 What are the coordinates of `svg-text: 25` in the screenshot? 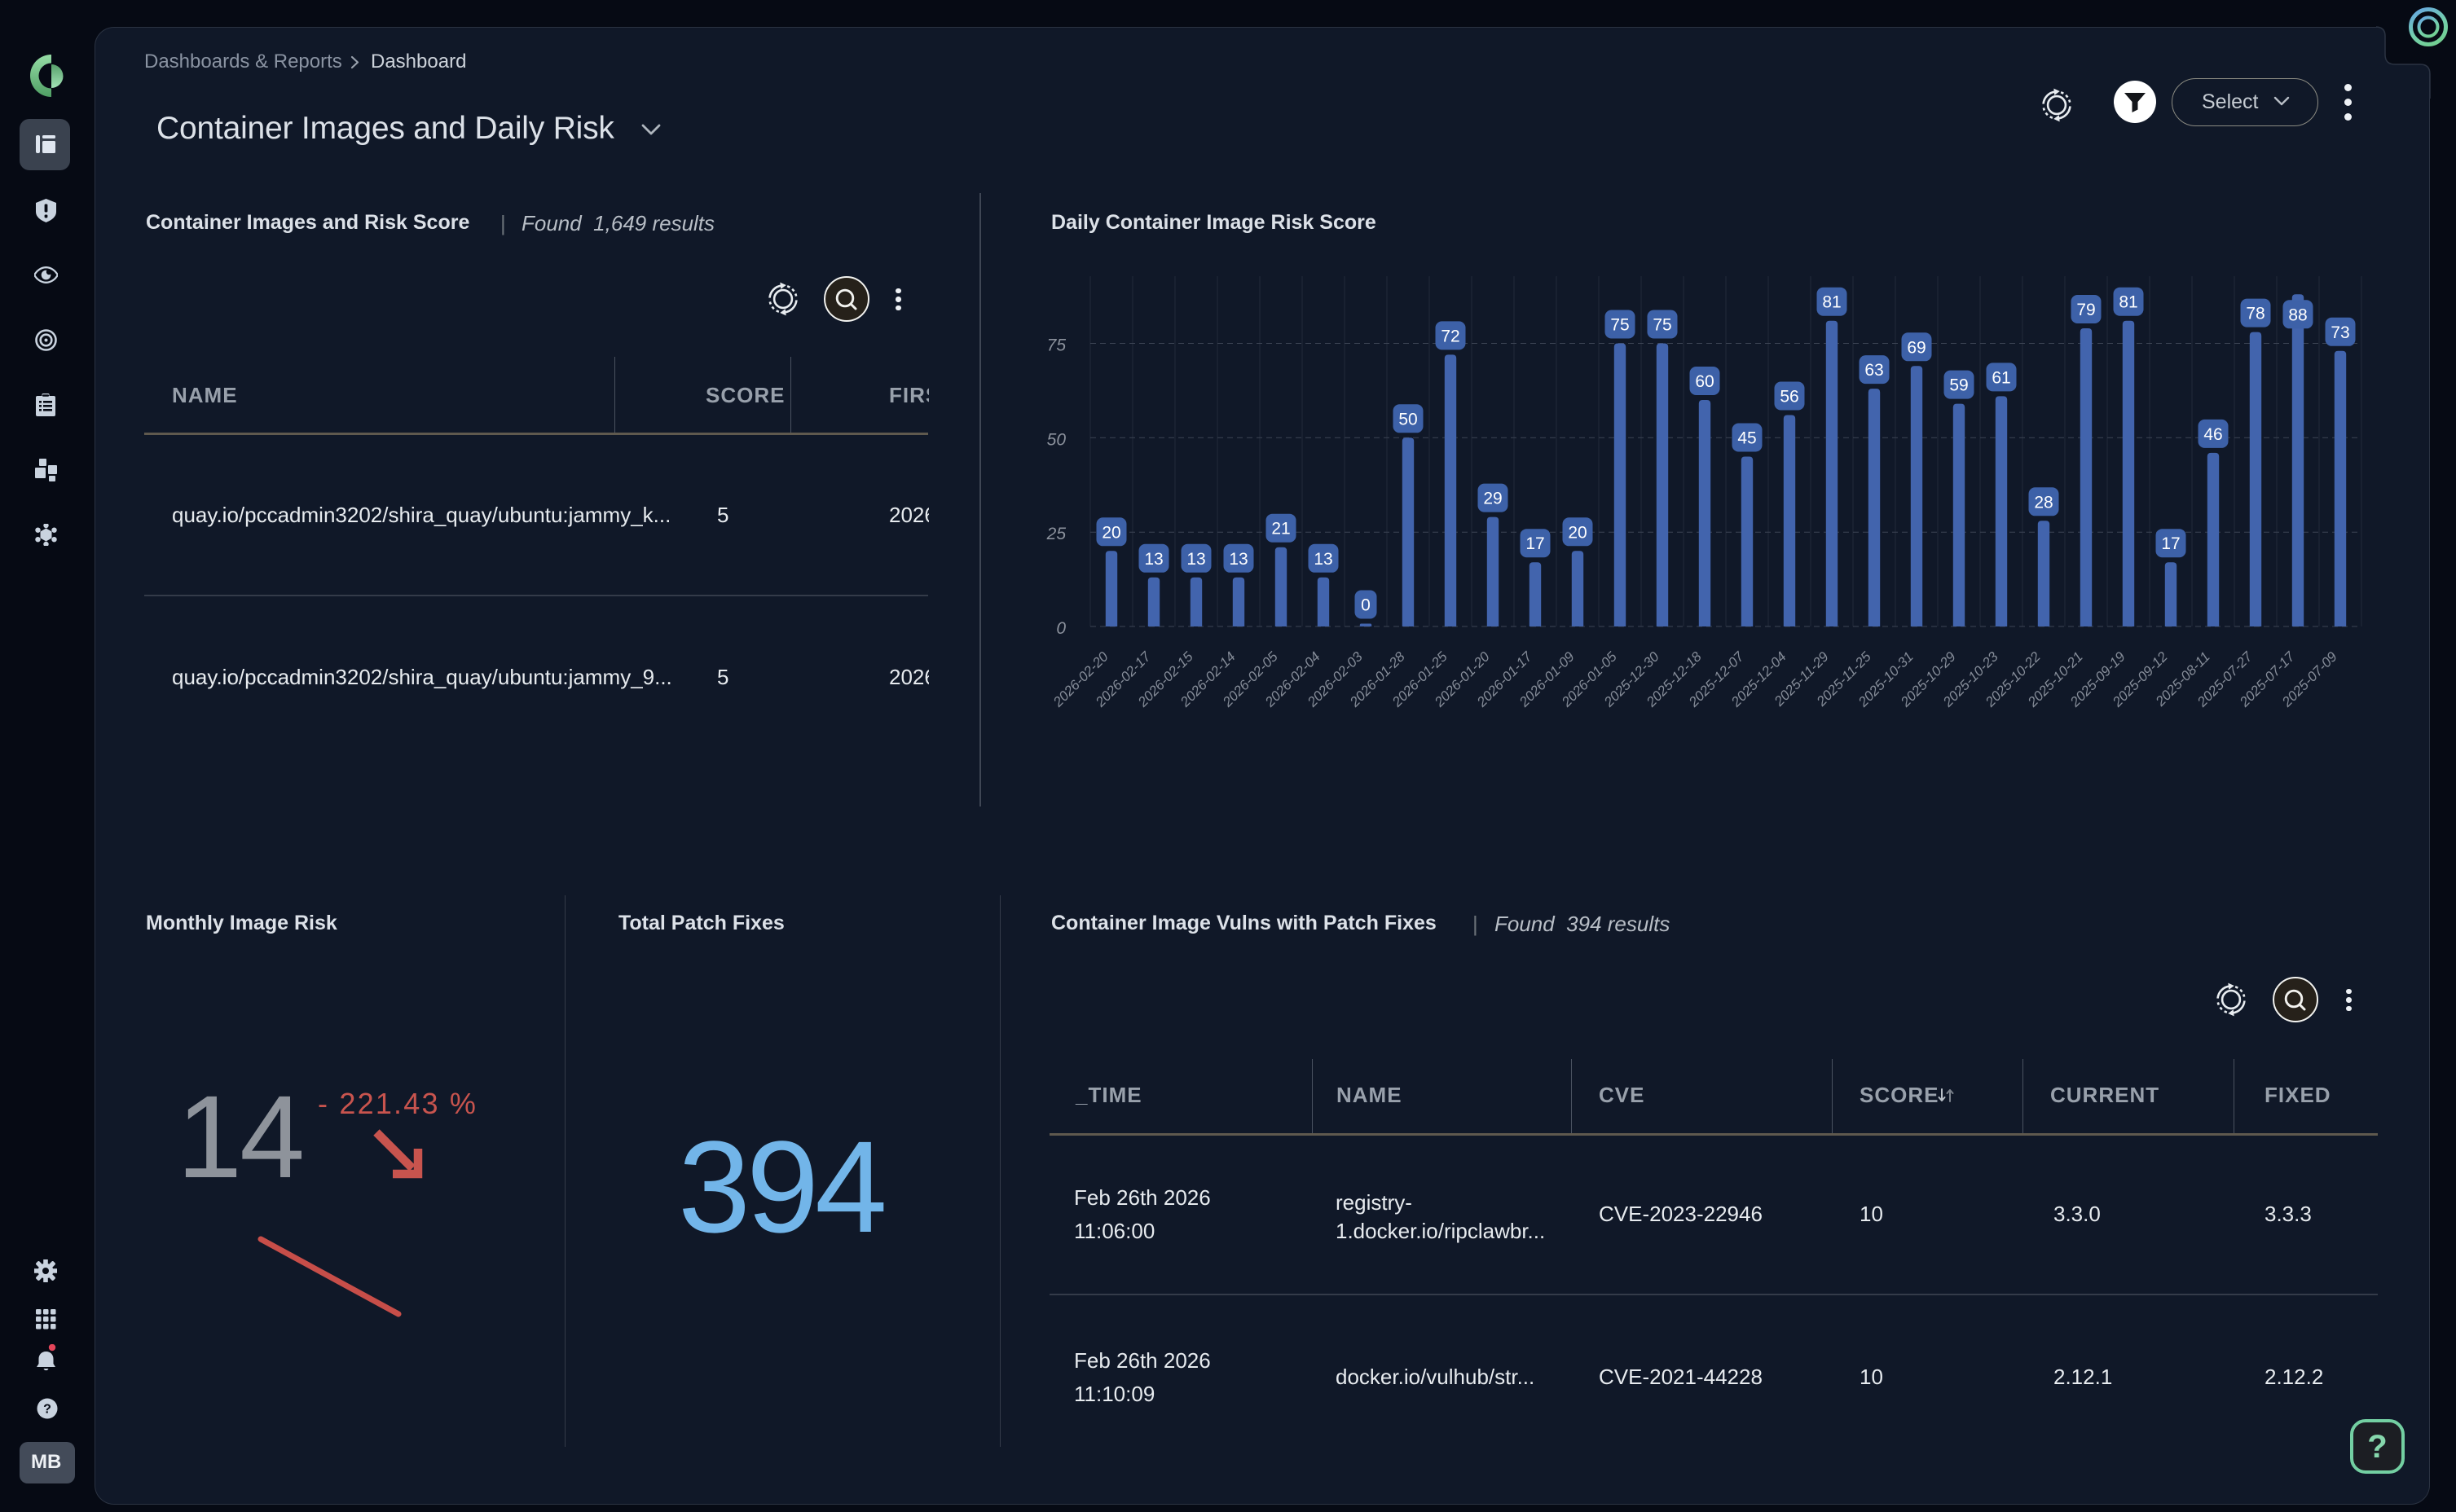 It's located at (1056, 534).